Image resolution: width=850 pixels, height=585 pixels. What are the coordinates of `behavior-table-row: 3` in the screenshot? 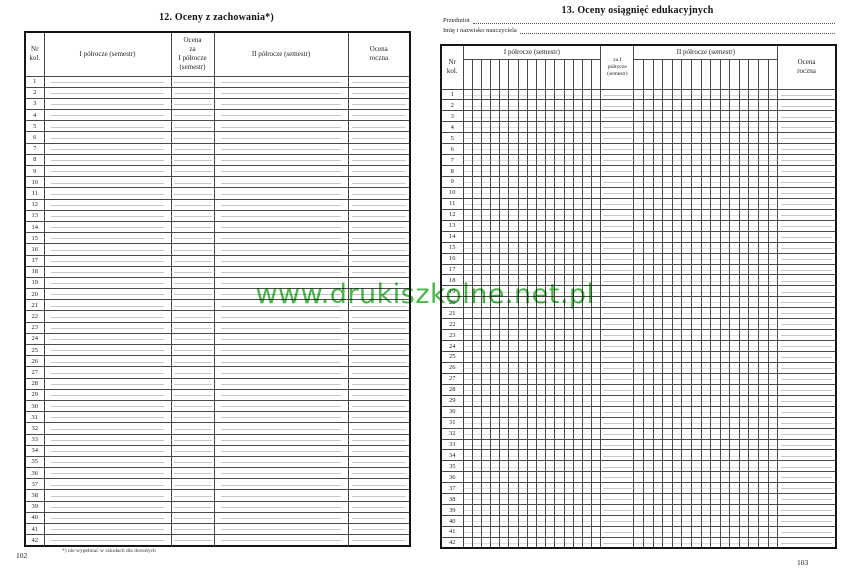 It's located at (217, 104).